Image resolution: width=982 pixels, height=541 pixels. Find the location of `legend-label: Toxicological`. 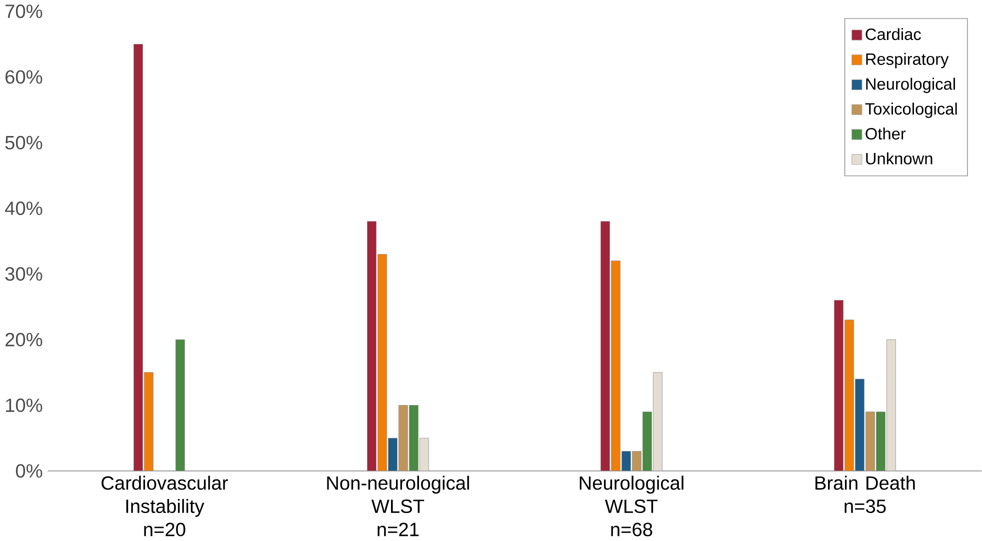

legend-label: Toxicological is located at coordinates (911, 110).